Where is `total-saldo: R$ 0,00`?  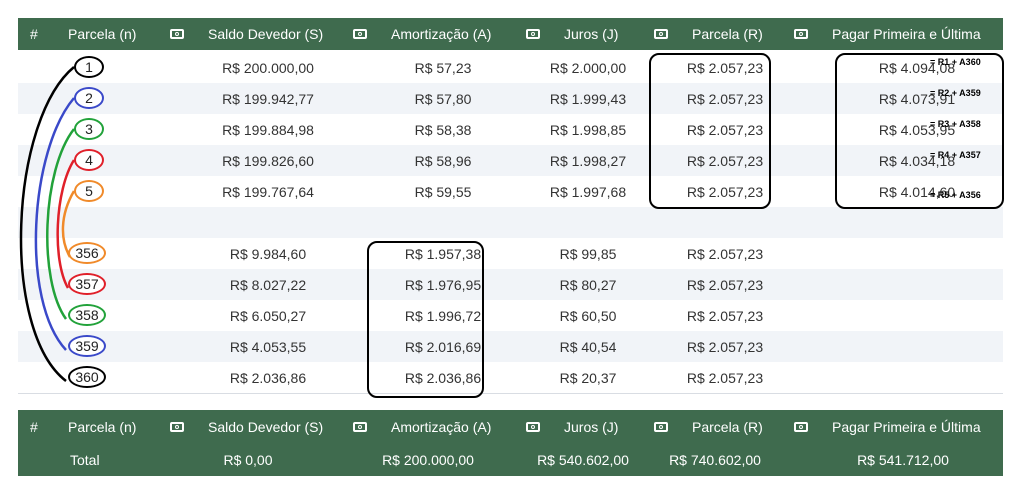 total-saldo: R$ 0,00 is located at coordinates (248, 459).